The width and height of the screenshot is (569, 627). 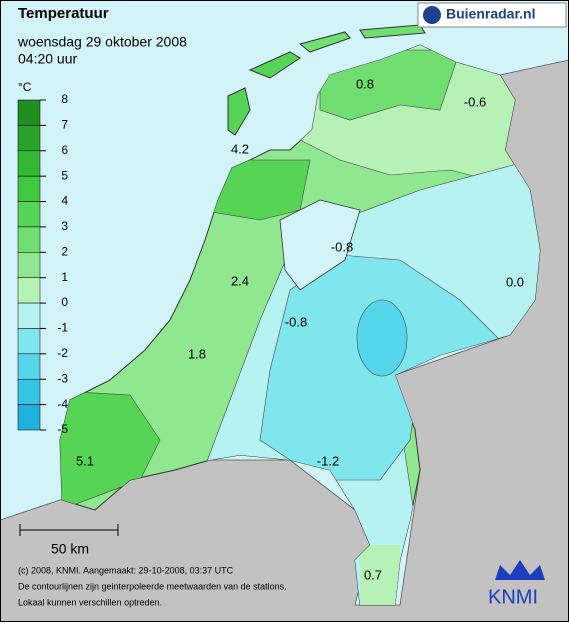 I want to click on legend-label: 4, so click(x=64, y=201).